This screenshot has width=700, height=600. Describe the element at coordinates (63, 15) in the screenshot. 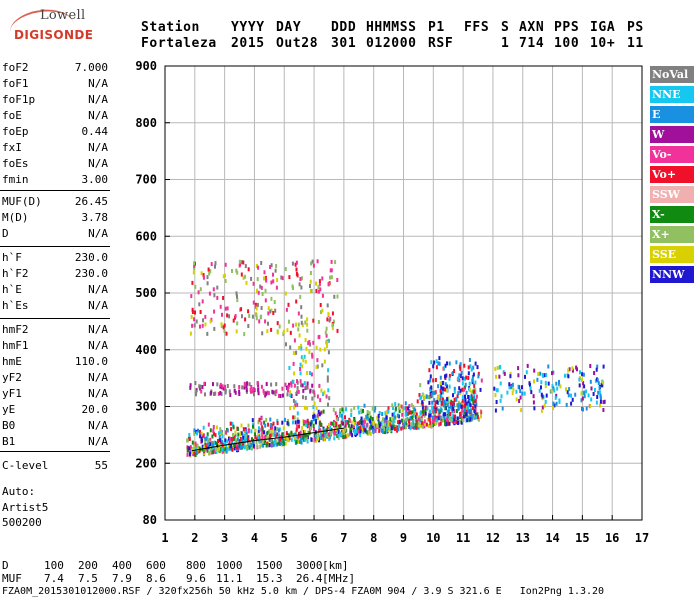

I see `logo-lowell: Lowell` at that location.